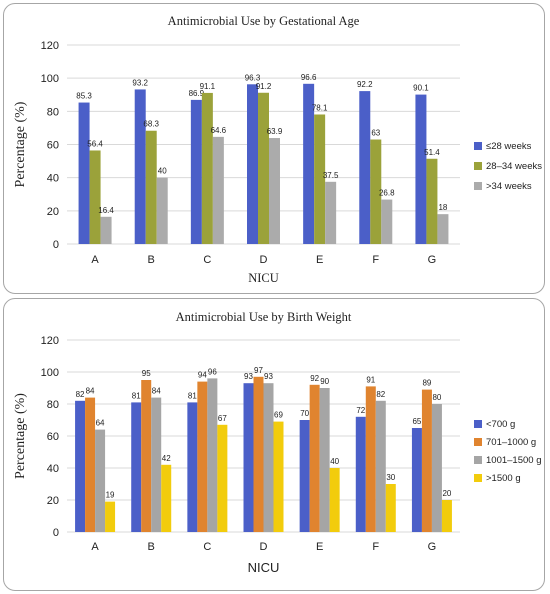 The image size is (550, 594). Describe the element at coordinates (503, 478) in the screenshot. I see `legend-label: >1500 g` at that location.